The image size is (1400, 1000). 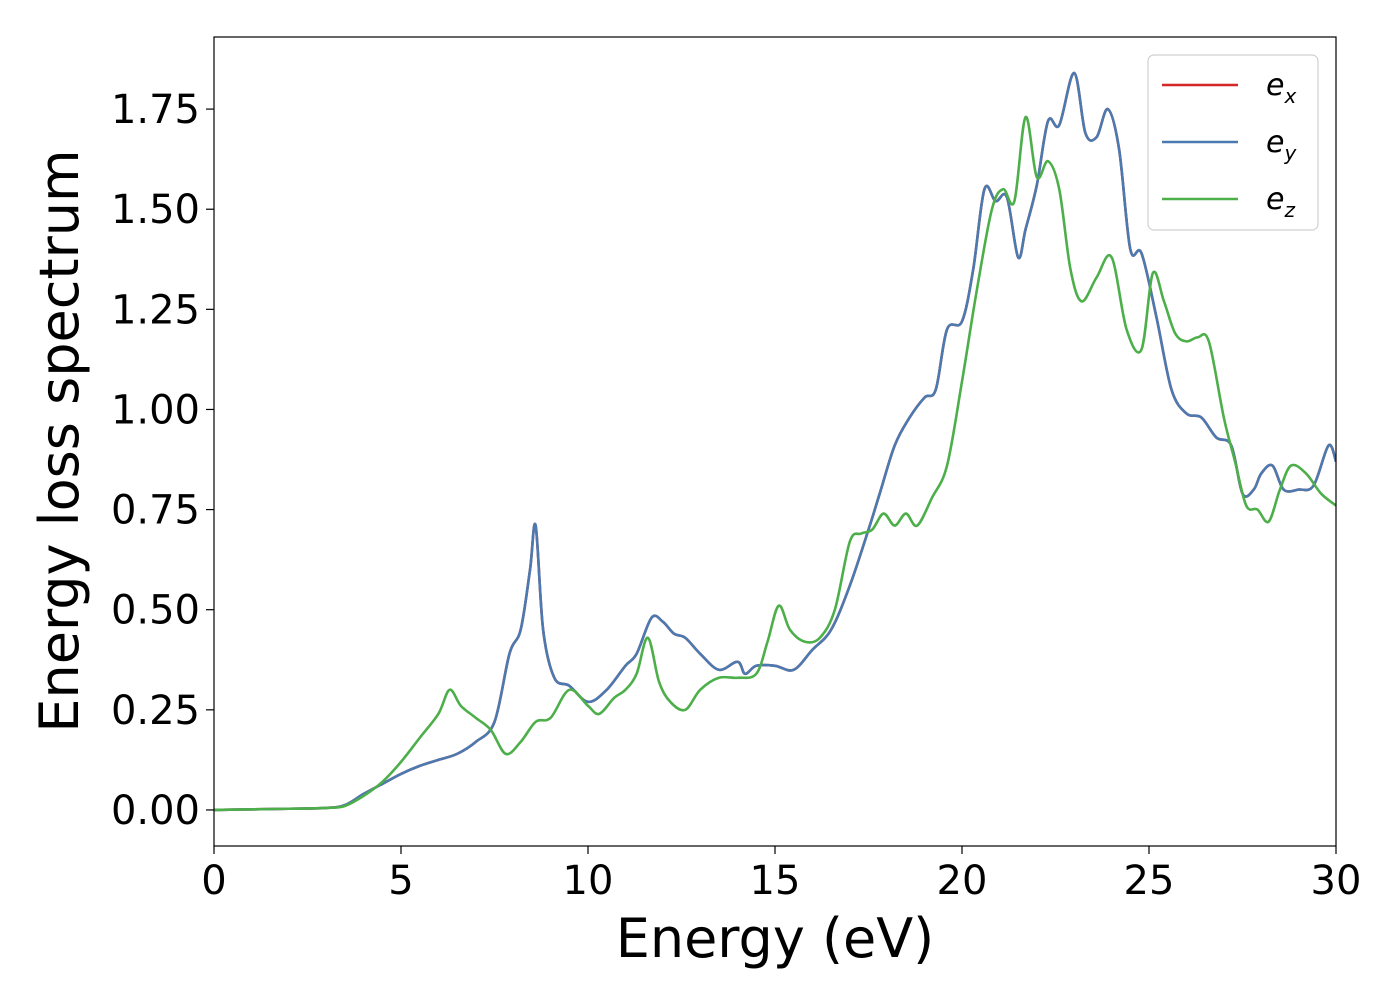 I want to click on legend-label-z: ez, so click(x=1280, y=202).